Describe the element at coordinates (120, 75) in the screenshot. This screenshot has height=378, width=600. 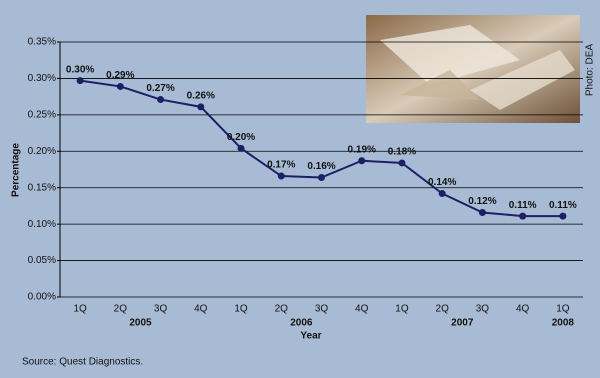
I see `data-label: 0.29%` at that location.